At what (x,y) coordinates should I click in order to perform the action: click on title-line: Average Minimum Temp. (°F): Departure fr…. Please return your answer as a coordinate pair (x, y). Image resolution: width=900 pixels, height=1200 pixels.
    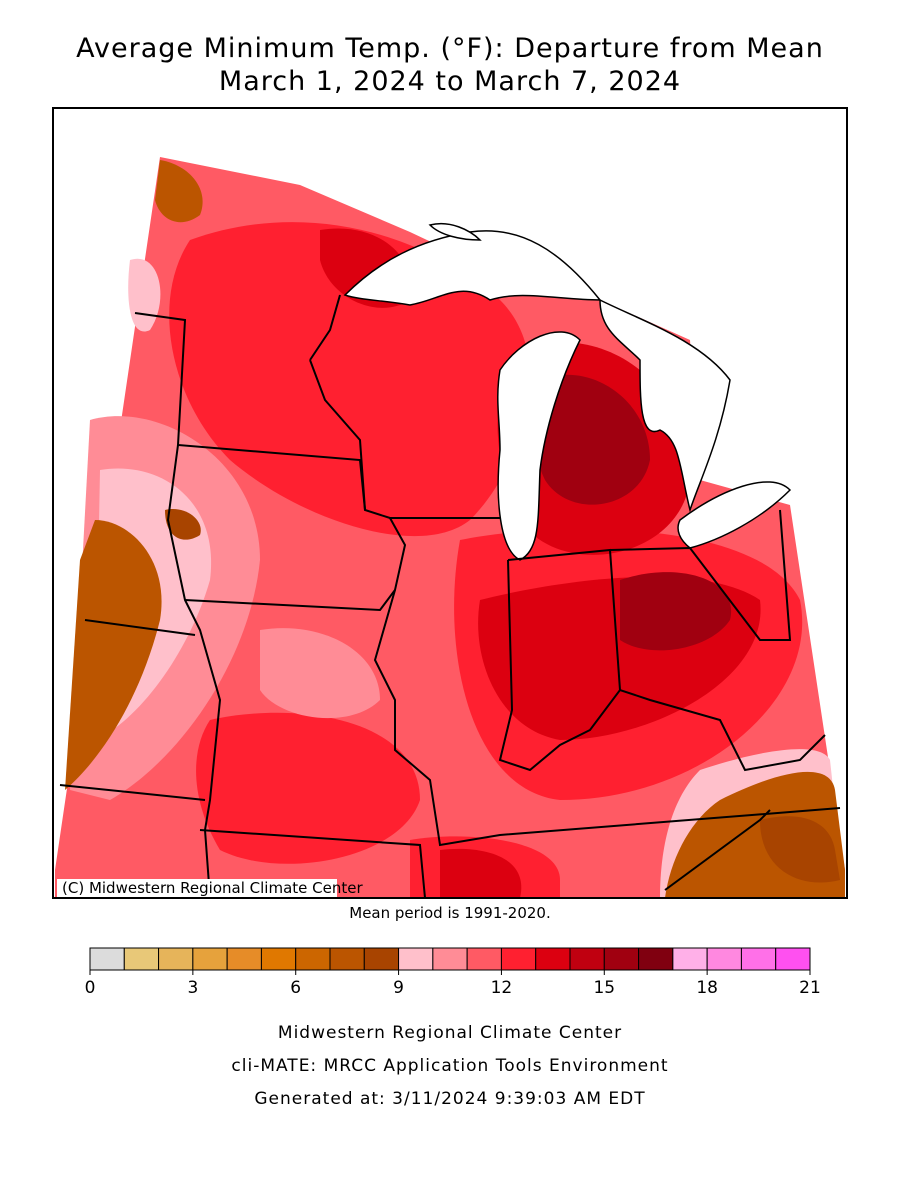
    Looking at the image, I should click on (450, 48).